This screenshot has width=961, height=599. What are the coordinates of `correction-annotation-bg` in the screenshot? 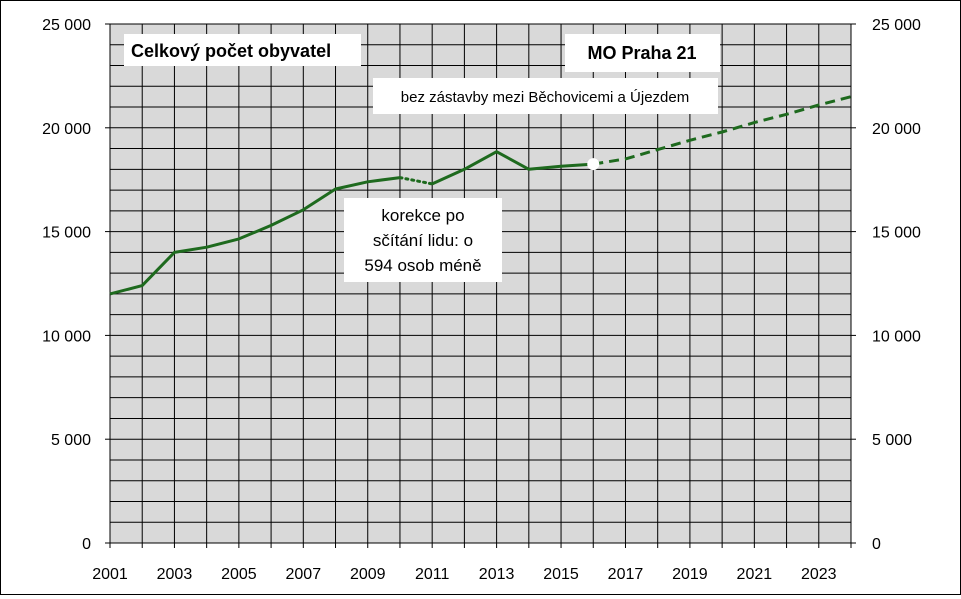 It's located at (423, 240).